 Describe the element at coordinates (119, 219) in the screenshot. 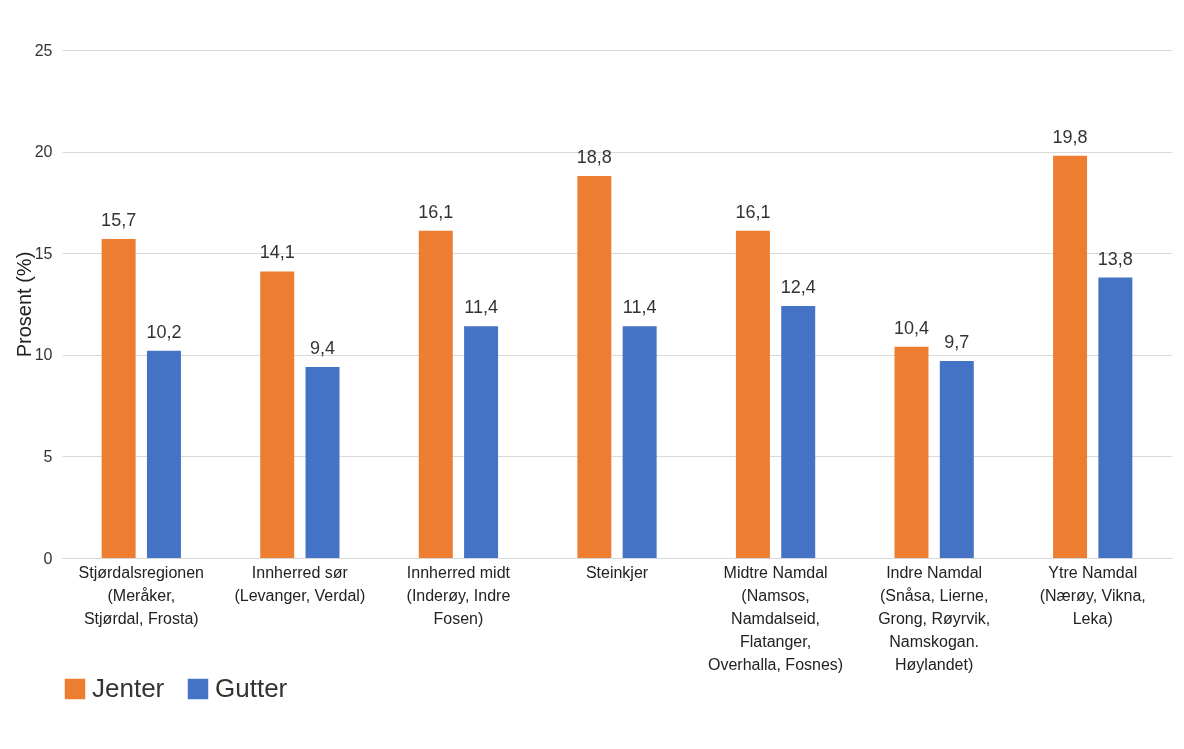

I see `data-label: 15,7` at that location.